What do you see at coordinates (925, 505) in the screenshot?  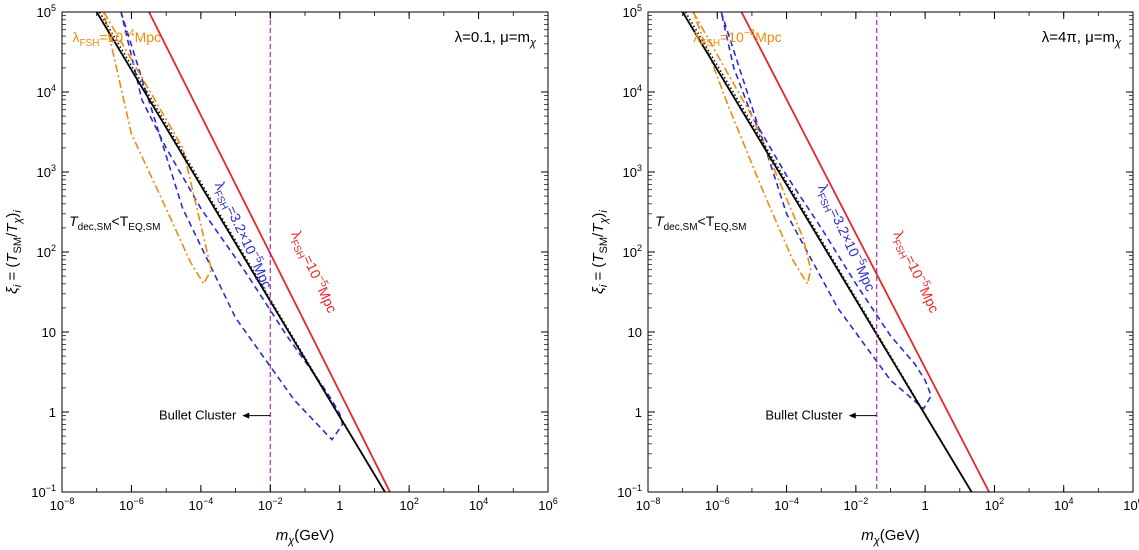 I see `x-tick-base: 1` at bounding box center [925, 505].